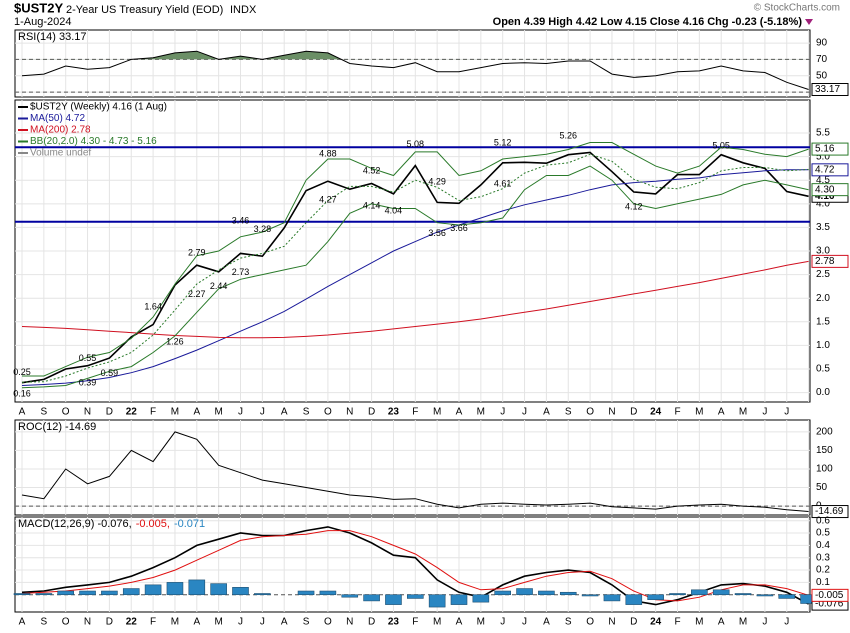  I want to click on price-annotation: 3.46, so click(241, 221).